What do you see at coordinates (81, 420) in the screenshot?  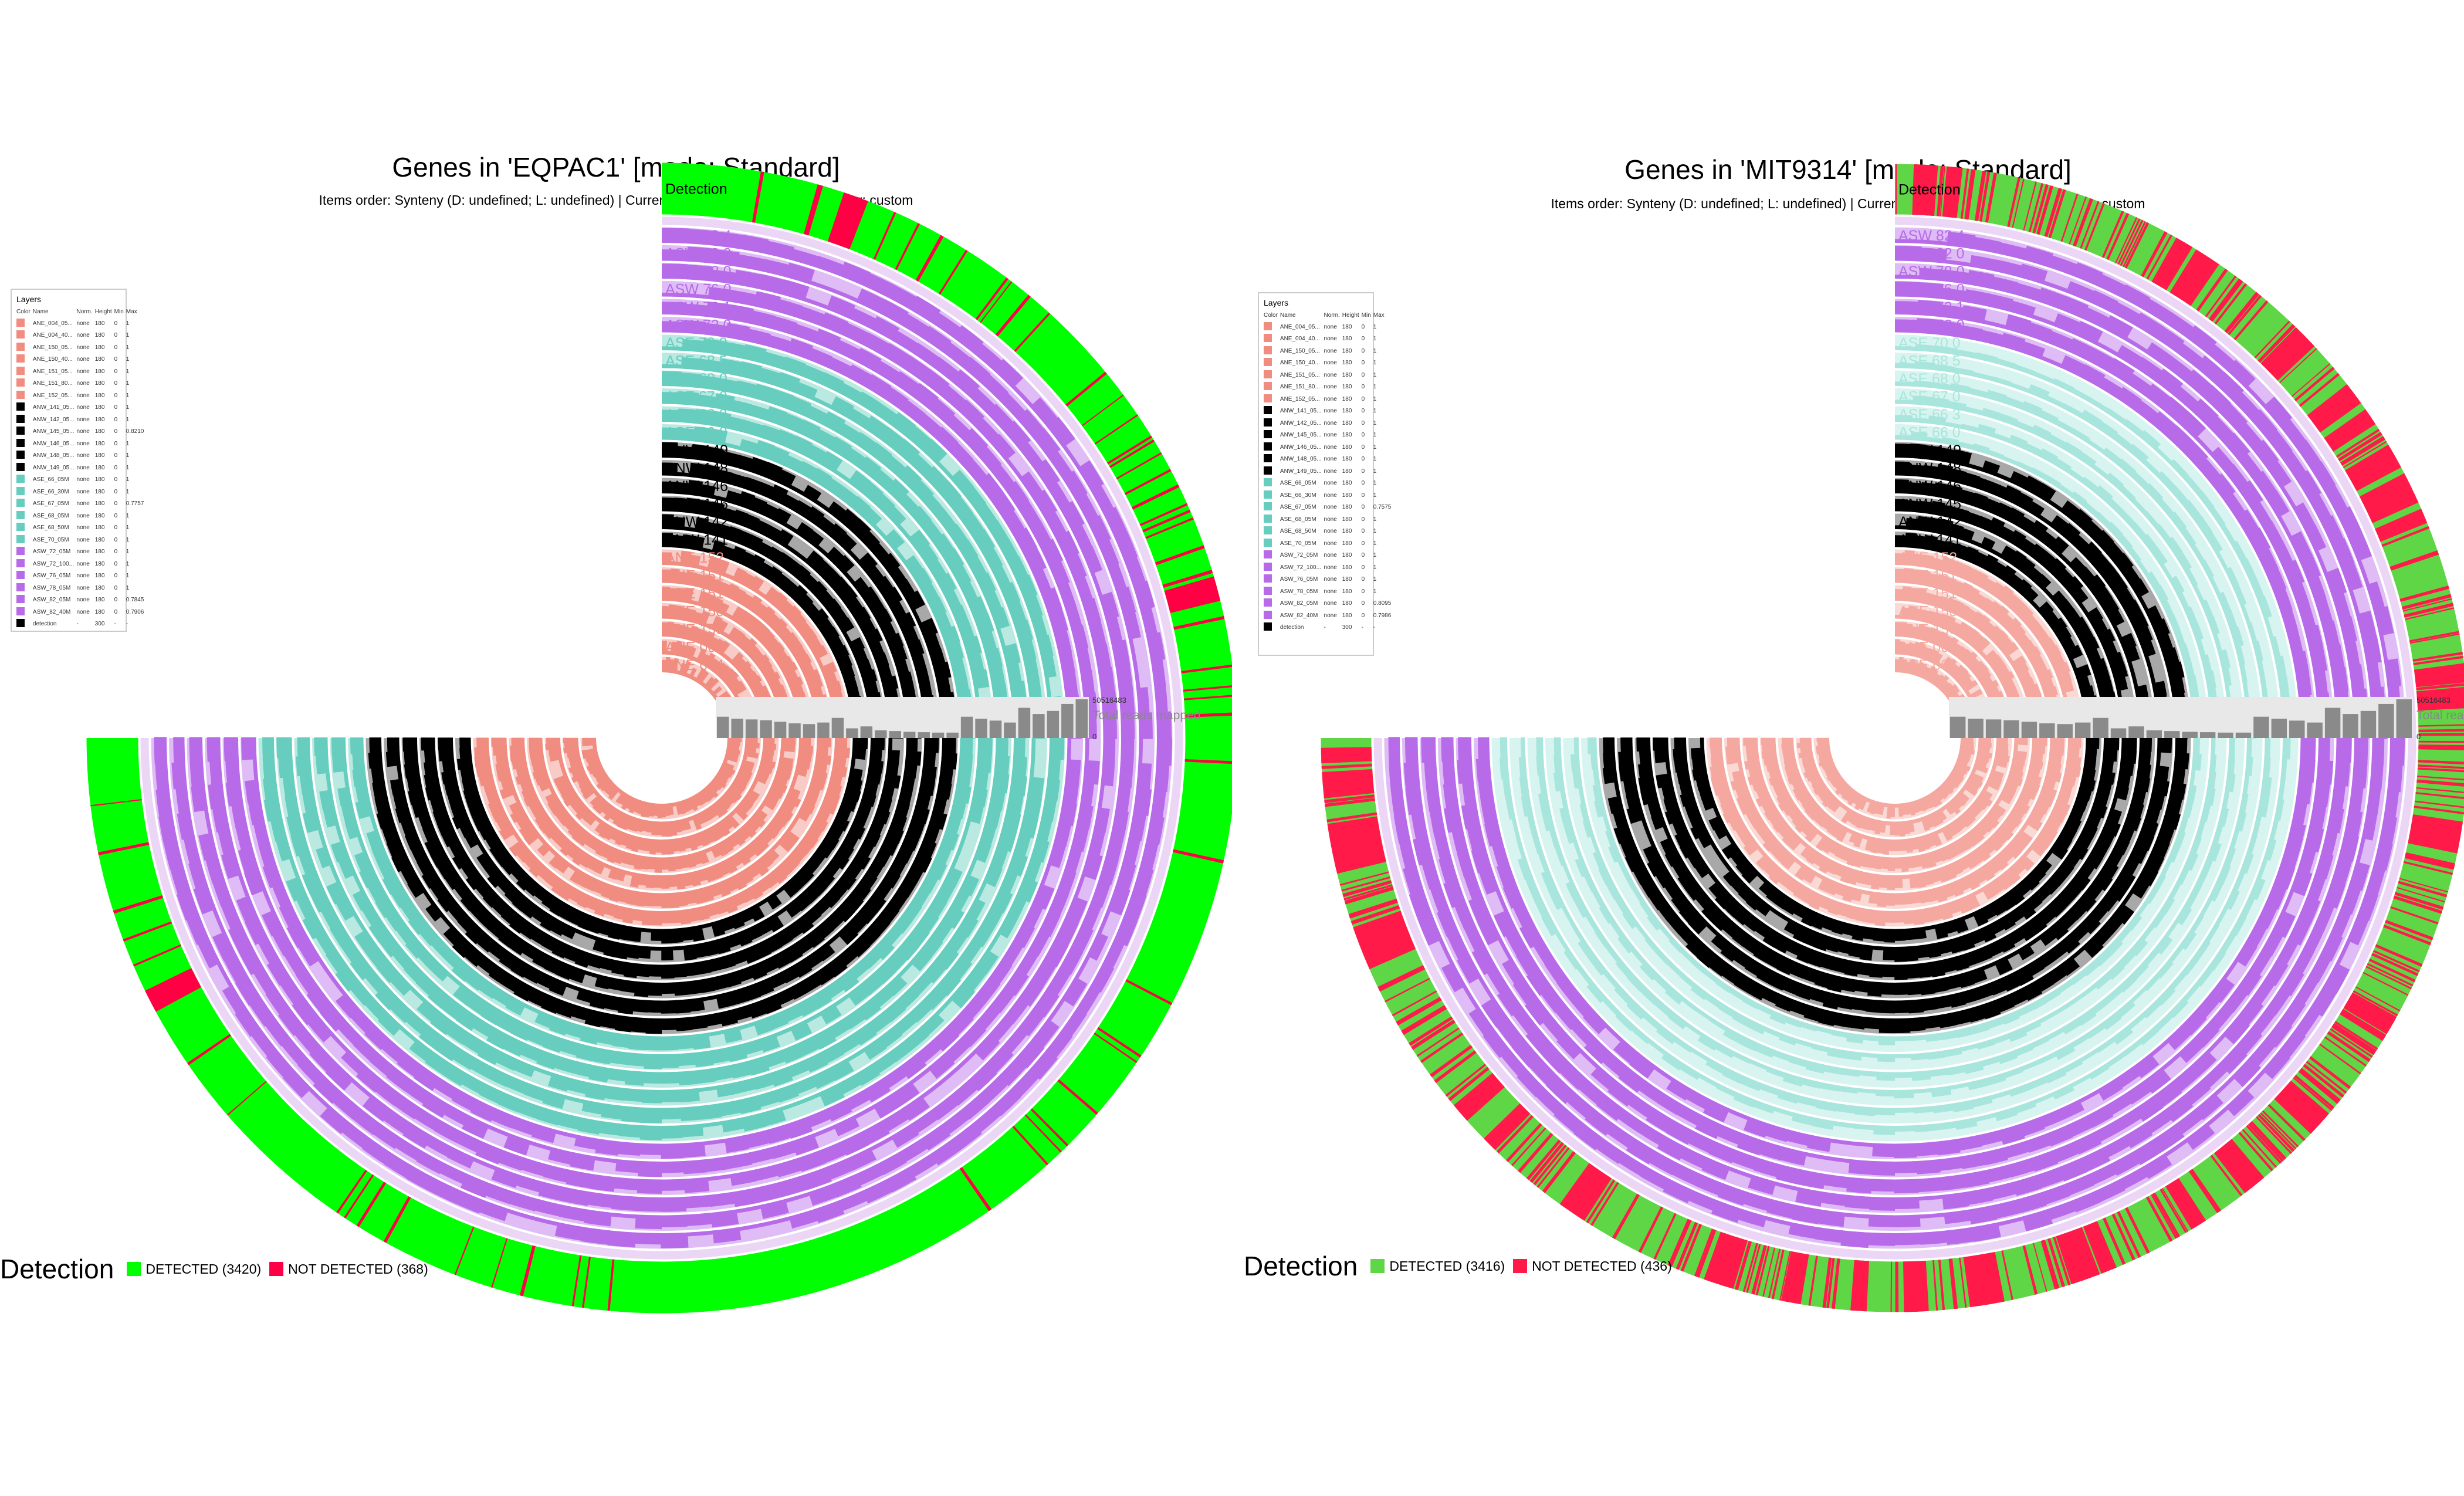 I see `layer-row: ANW_142_05... none 180 0 1` at bounding box center [81, 420].